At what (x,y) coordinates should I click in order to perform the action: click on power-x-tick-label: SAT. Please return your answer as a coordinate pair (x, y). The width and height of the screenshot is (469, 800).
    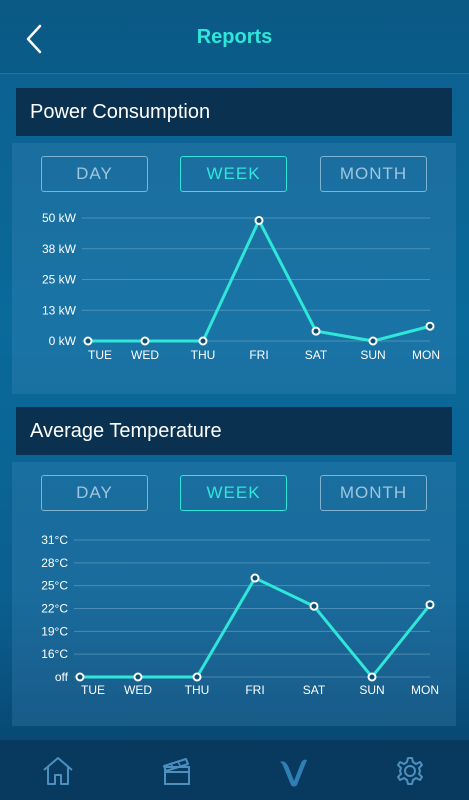
    Looking at the image, I should click on (316, 355).